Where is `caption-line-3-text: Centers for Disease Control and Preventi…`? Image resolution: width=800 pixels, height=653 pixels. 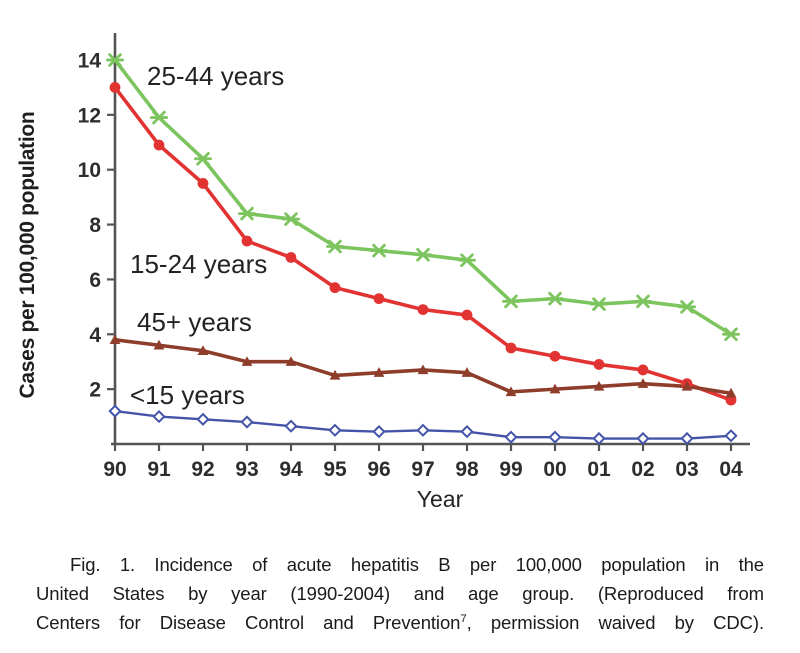
caption-line-3-text: Centers for Disease Control and Preventi… is located at coordinates (248, 622).